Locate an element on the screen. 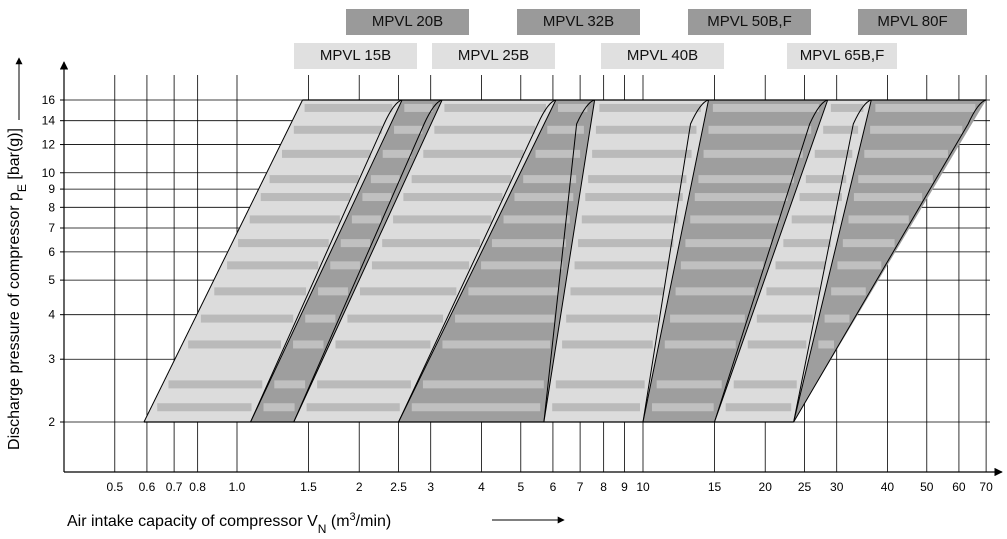 The width and height of the screenshot is (1007, 539). legend-mpvl-15b: MPVL 15B is located at coordinates (355, 56).